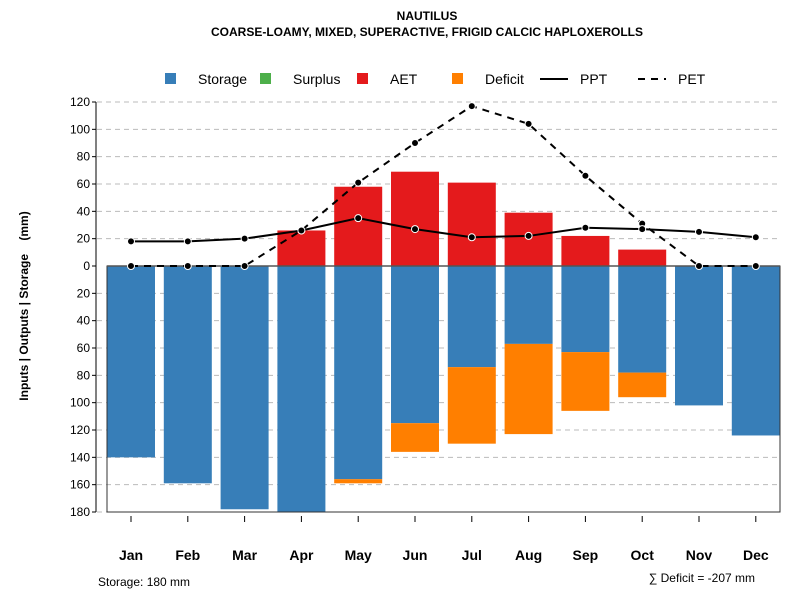 This screenshot has width=800, height=600. Describe the element at coordinates (131, 555) in the screenshot. I see `x-tick-label: Jan` at that location.